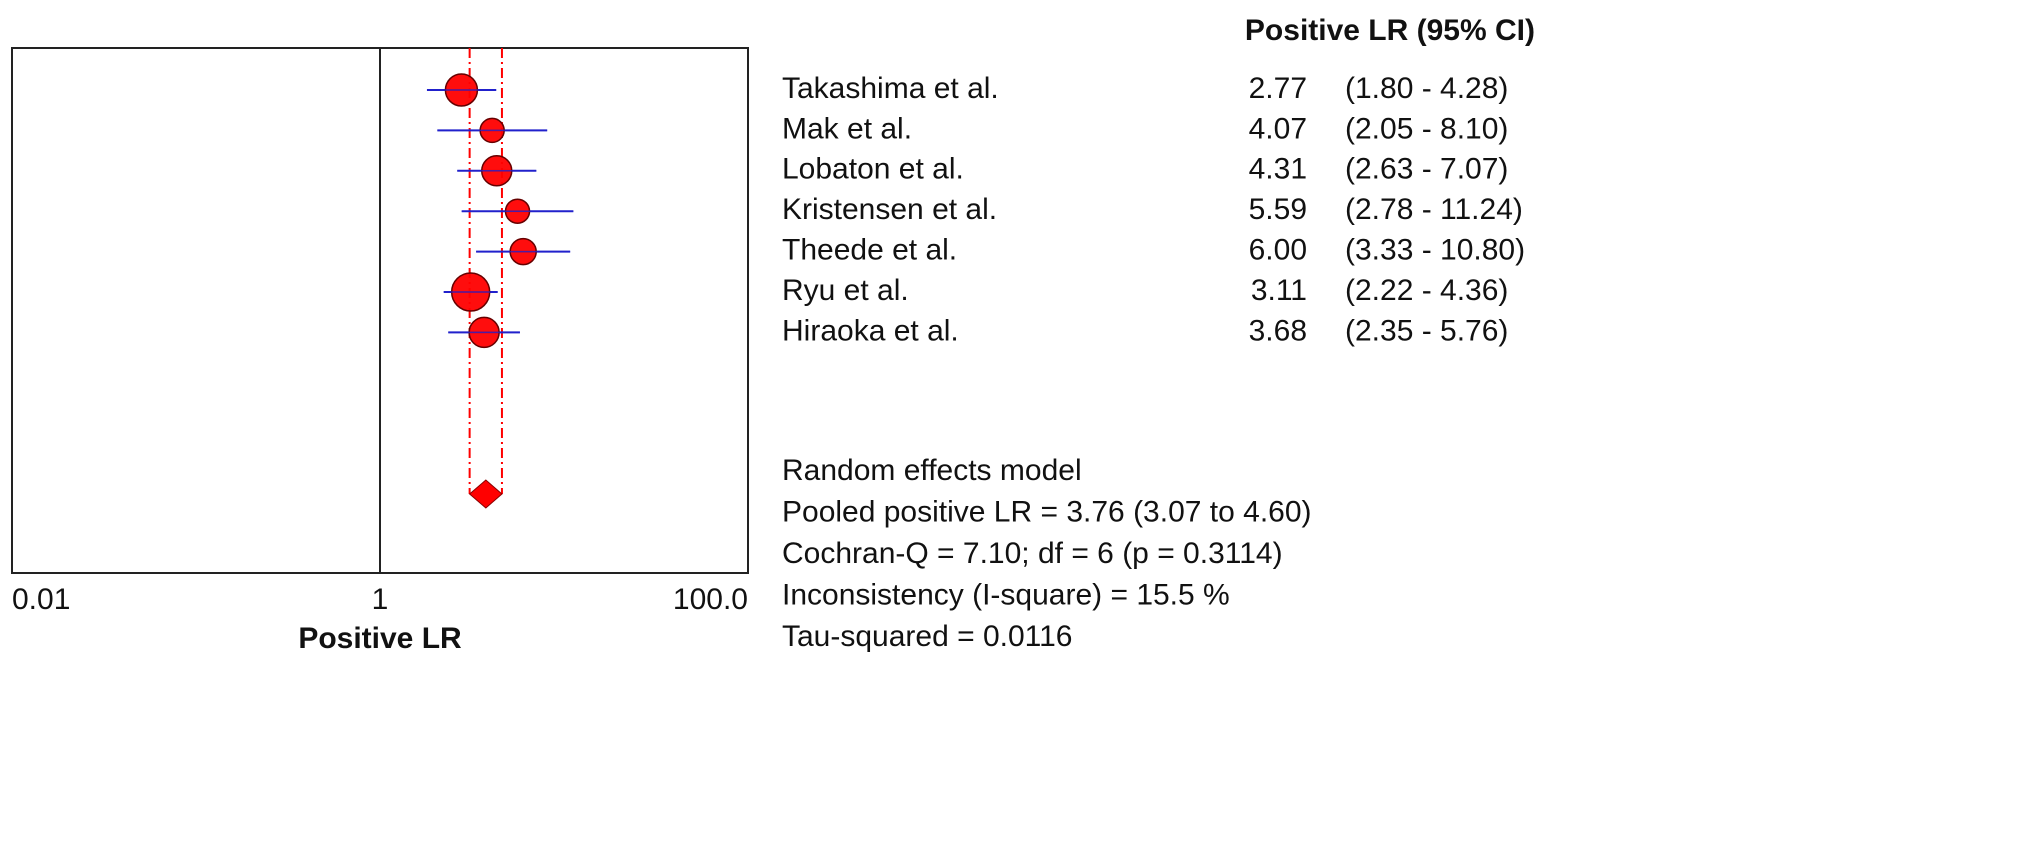 Image resolution: width=2031 pixels, height=857 pixels. I want to click on summary-line: Pooled positive LR = 3.76 (3.07 to 4.60), so click(1047, 511).